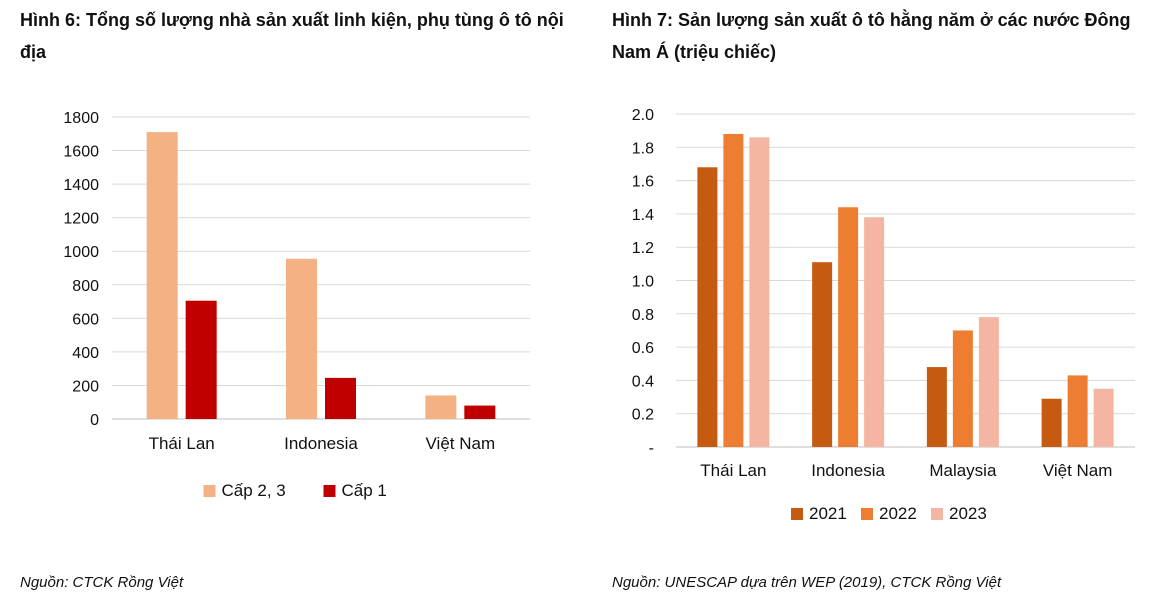 This screenshot has width=1164, height=610. I want to click on y-tick-label: 1600, so click(81, 152).